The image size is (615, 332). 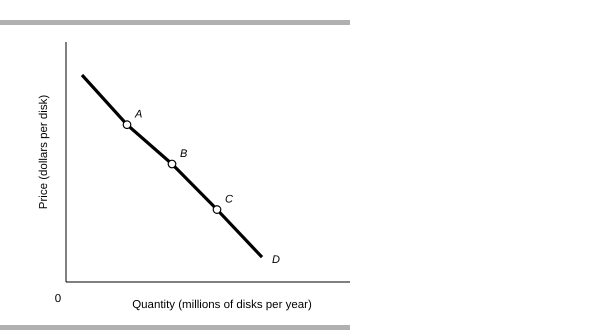 I want to click on x-axis-title: Quantity (millions of disks per year), so click(x=222, y=305).